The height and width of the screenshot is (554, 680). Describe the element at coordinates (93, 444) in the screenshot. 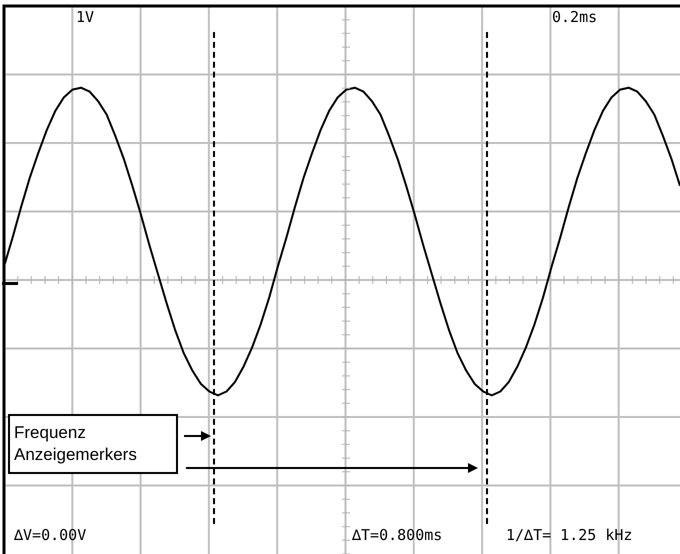

I see `text: Frequenz Anzeigemerkers` at that location.